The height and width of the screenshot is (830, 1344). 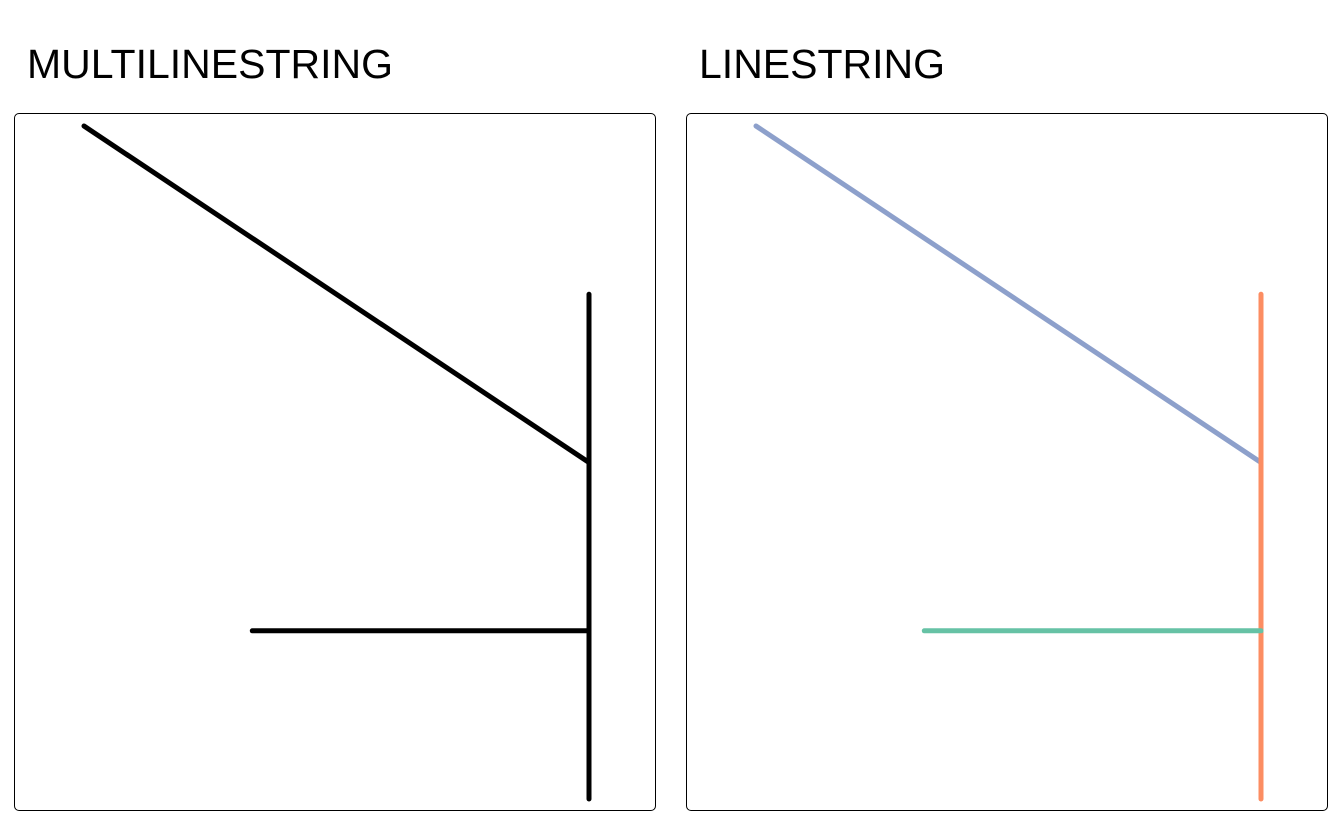 What do you see at coordinates (822, 64) in the screenshot?
I see `linestring-title: LINESTRING` at bounding box center [822, 64].